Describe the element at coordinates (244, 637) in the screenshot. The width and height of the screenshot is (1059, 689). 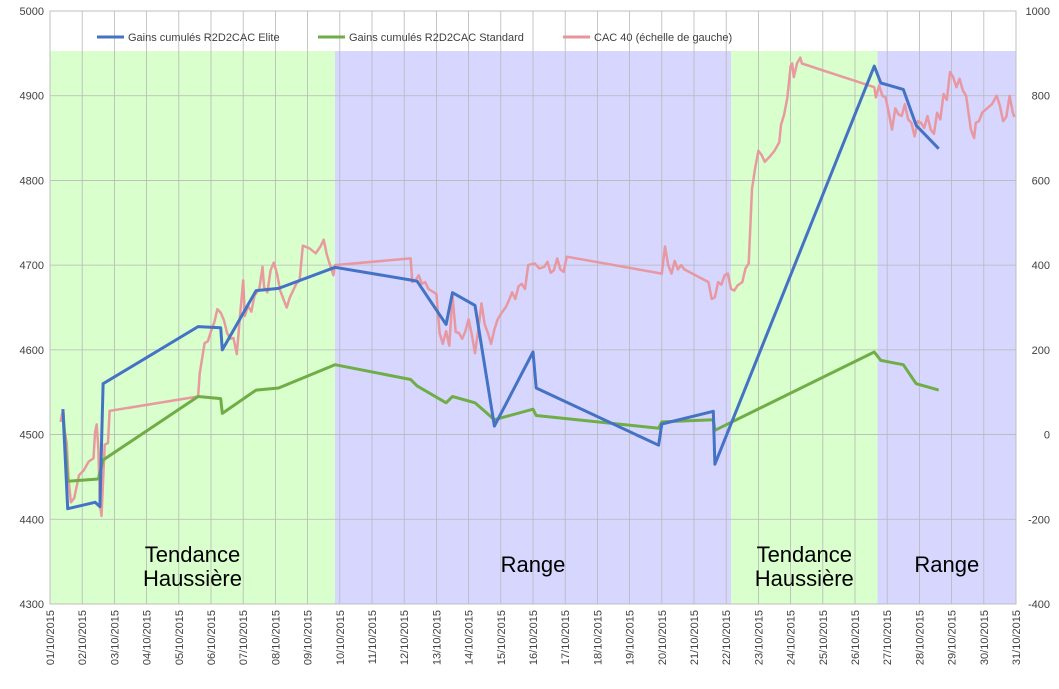
I see `x-tick-label: 07/10/2015` at that location.